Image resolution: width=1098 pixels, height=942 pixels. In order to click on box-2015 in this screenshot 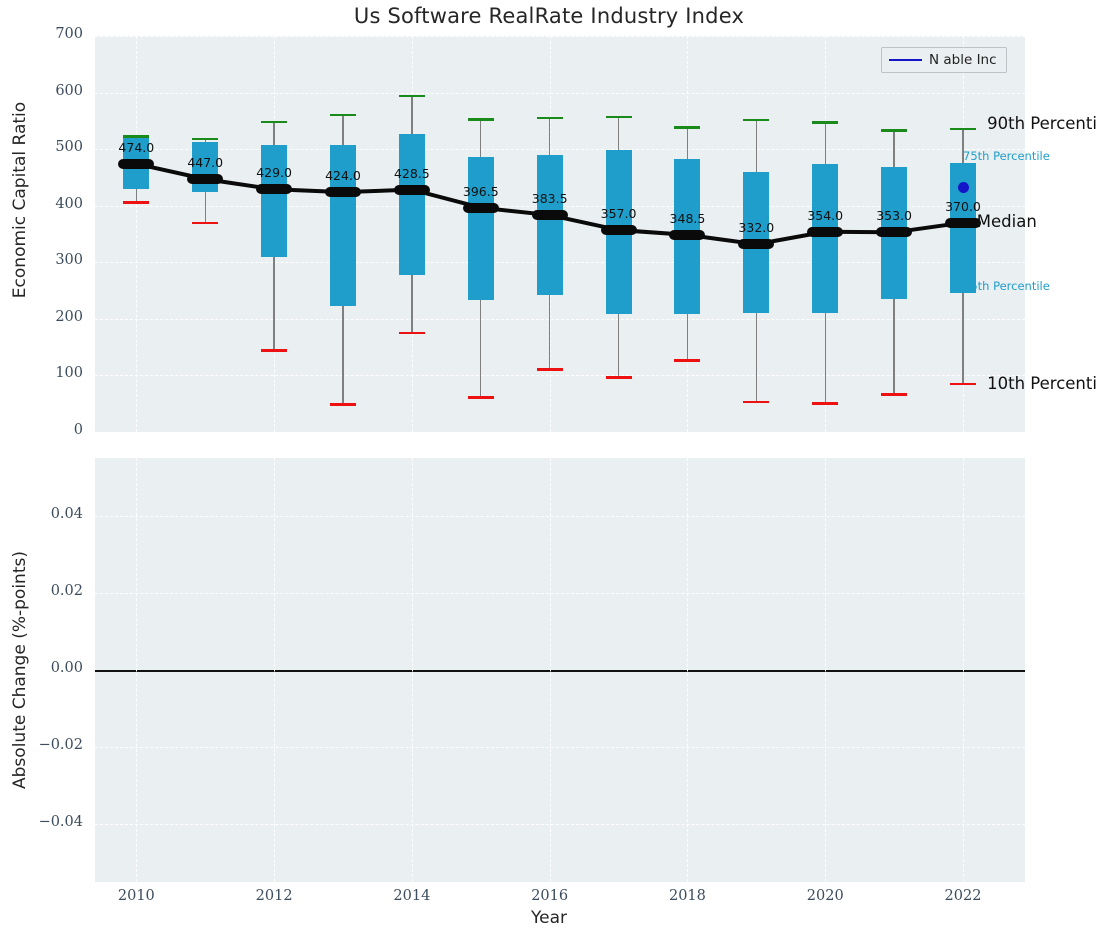, I will do `click(480, 228)`.